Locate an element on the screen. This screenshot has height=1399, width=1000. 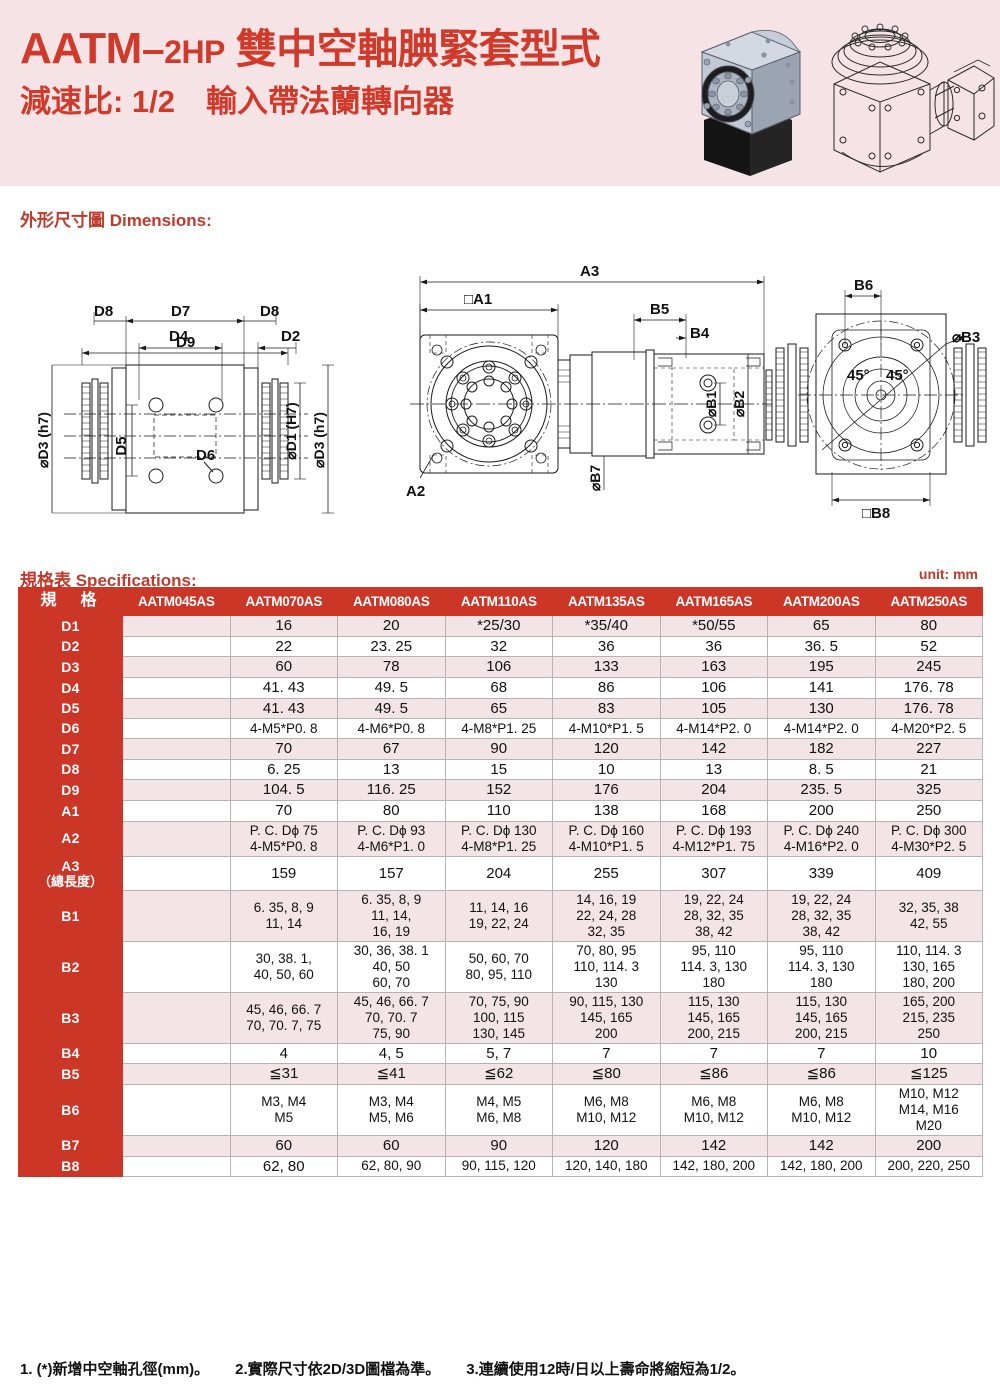
cell-B4-AATM250AS: 10 is located at coordinates (928, 1053).